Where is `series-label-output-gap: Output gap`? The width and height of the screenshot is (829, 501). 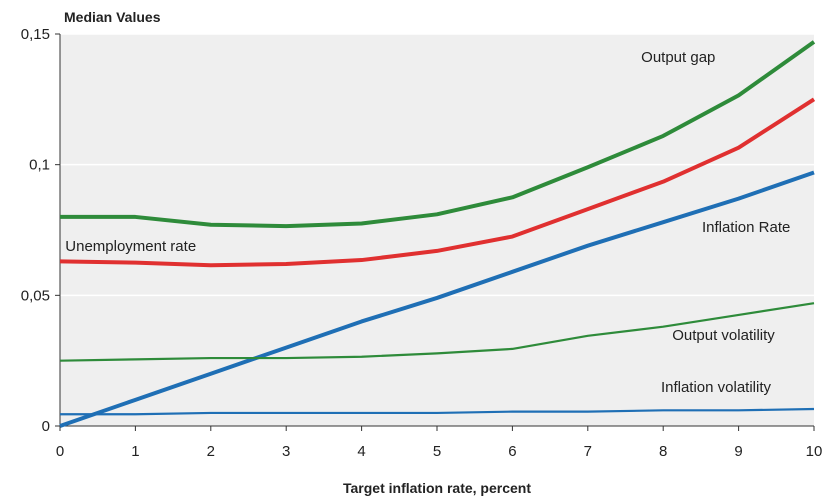
series-label-output-gap: Output gap is located at coordinates (678, 57).